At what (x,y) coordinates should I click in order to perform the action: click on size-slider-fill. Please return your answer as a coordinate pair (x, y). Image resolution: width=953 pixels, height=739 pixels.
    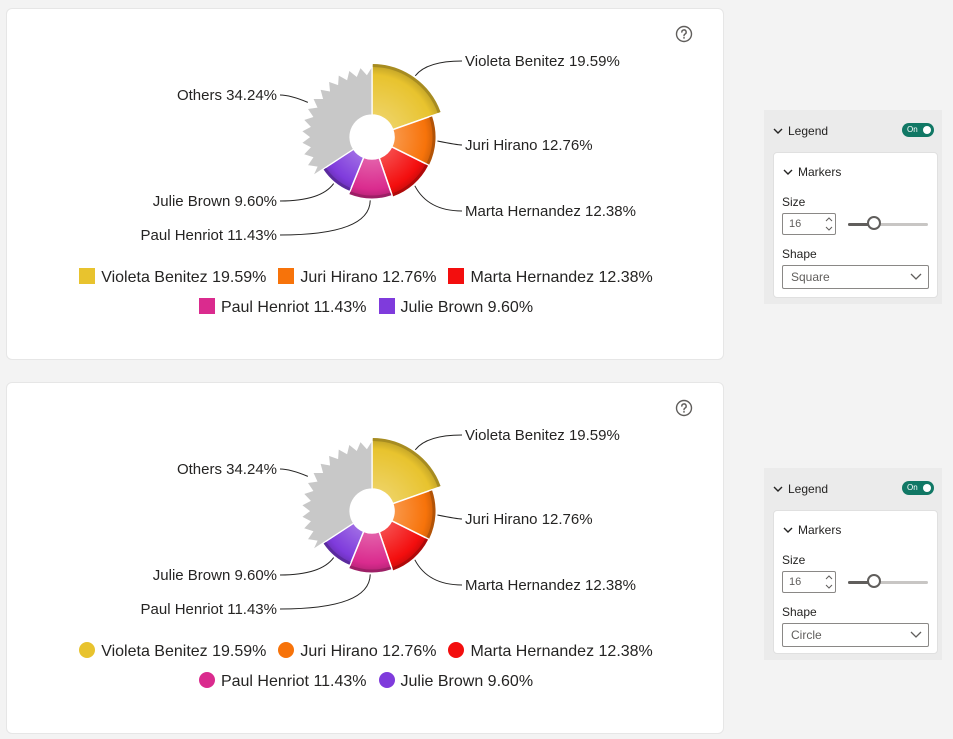
    Looking at the image, I should click on (861, 224).